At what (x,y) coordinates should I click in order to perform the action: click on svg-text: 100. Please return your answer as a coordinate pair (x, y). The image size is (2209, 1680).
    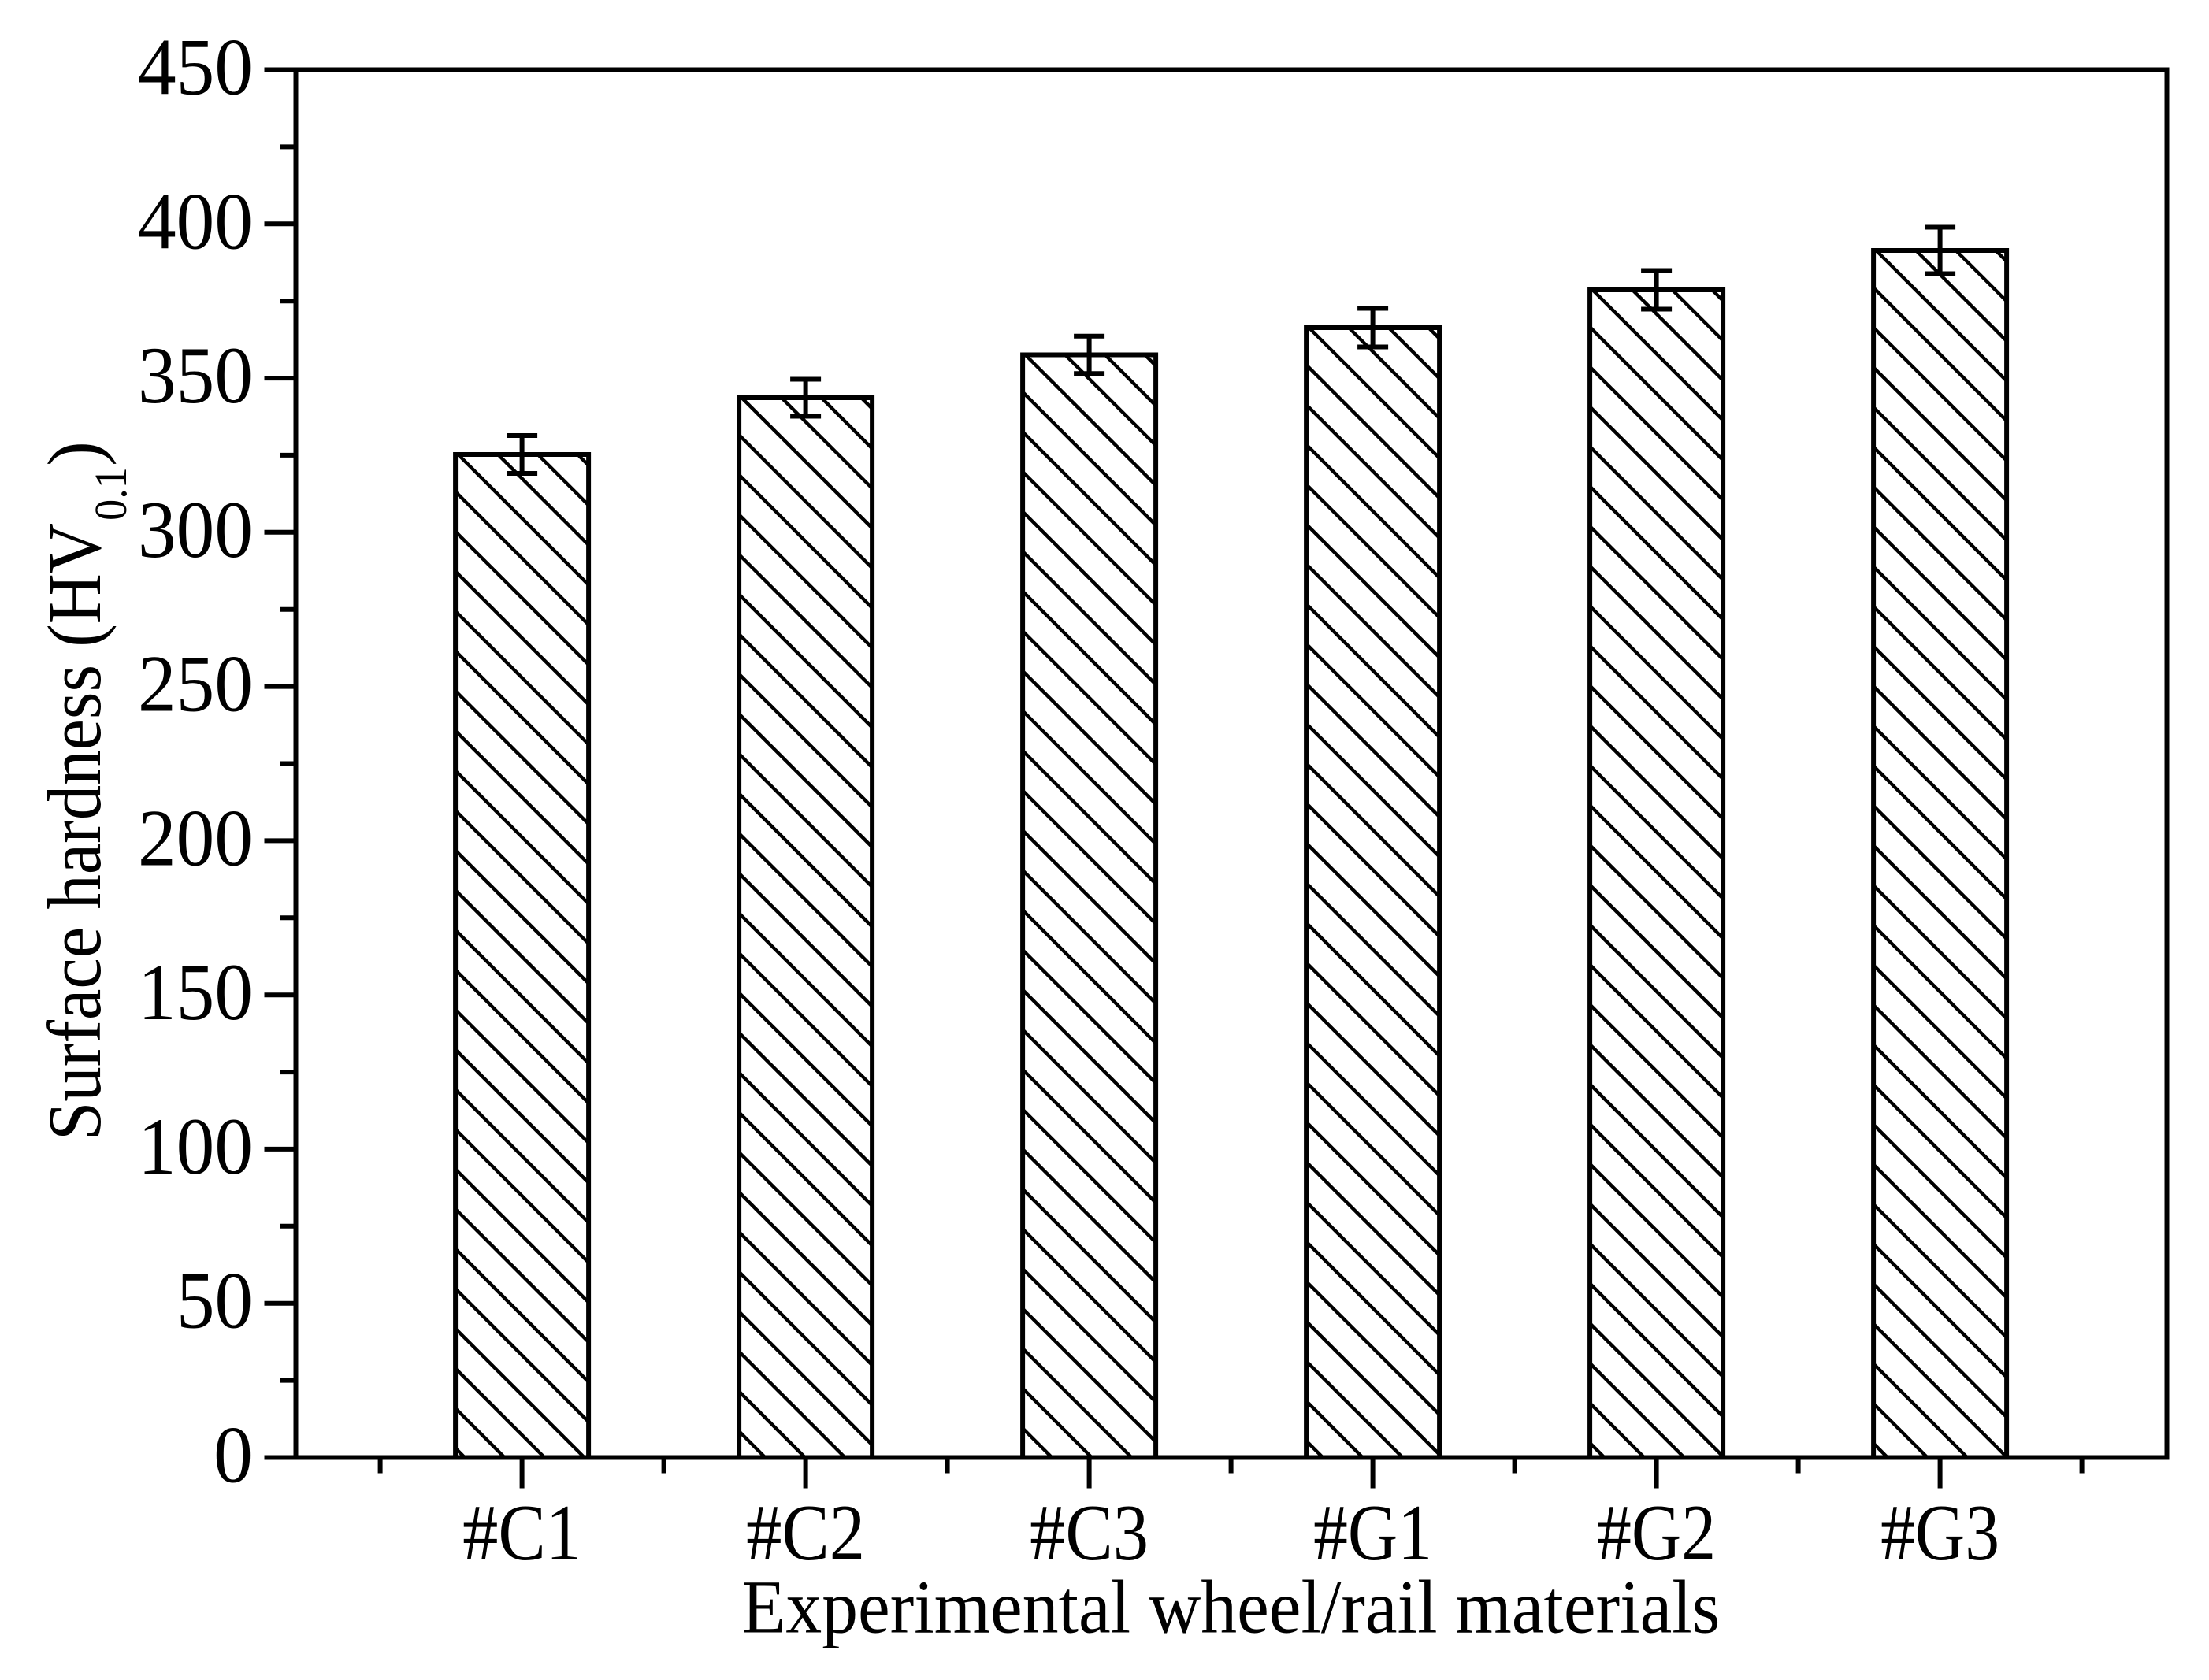
    Looking at the image, I should click on (196, 1147).